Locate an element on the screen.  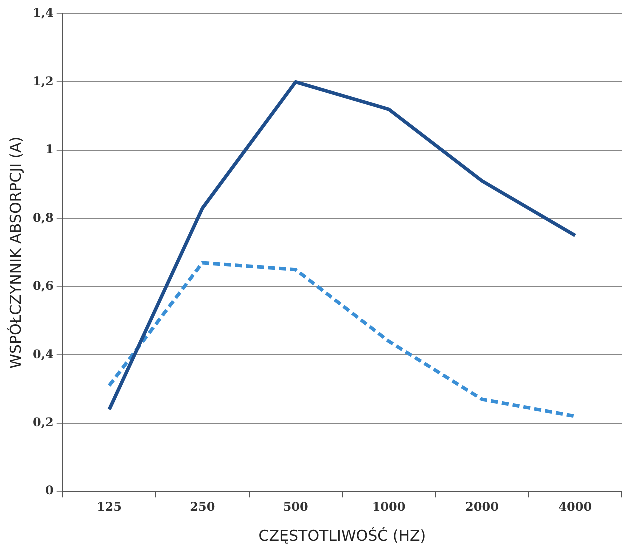
x-tick-label: 250 is located at coordinates (203, 507).